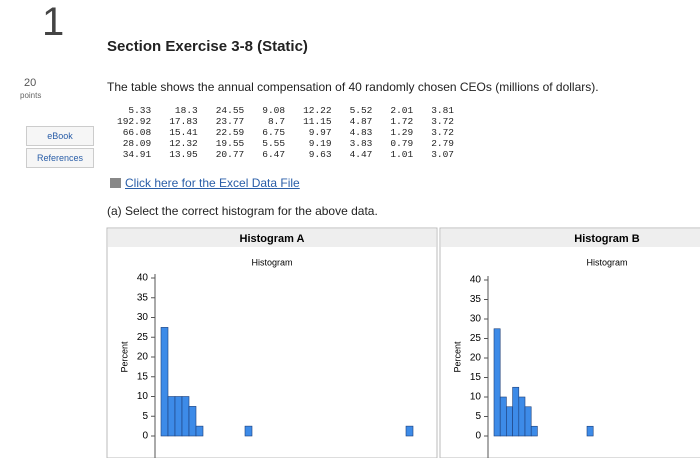  Describe the element at coordinates (53, 22) in the screenshot. I see `question-number: 1` at that location.